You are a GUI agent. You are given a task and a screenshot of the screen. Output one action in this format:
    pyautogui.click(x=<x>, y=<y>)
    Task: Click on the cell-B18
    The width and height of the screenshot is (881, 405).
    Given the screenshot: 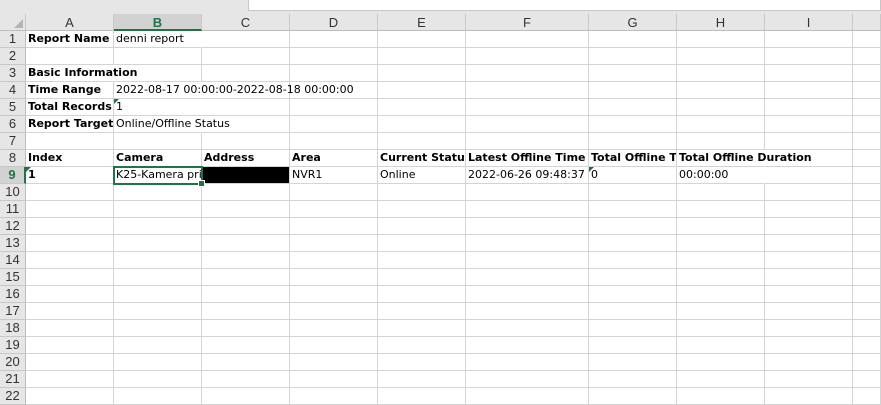 What is the action you would take?
    pyautogui.click(x=158, y=328)
    